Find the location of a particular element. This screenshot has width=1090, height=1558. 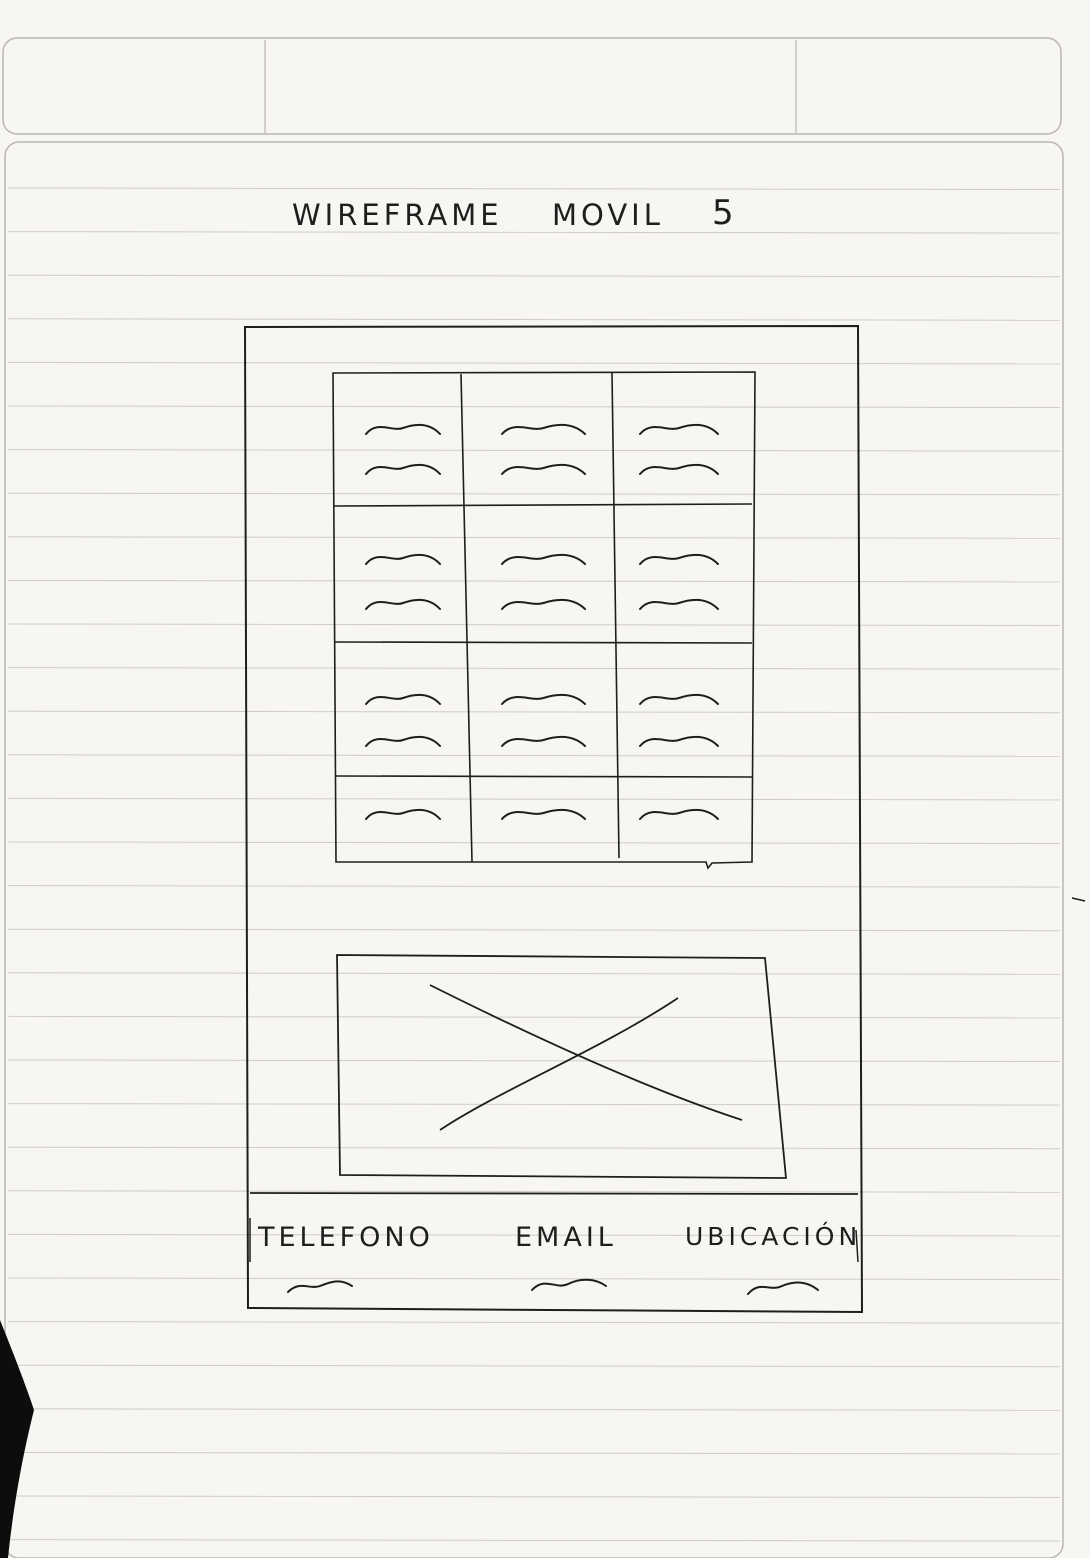

footer-value-placeholders is located at coordinates (553, 1286).